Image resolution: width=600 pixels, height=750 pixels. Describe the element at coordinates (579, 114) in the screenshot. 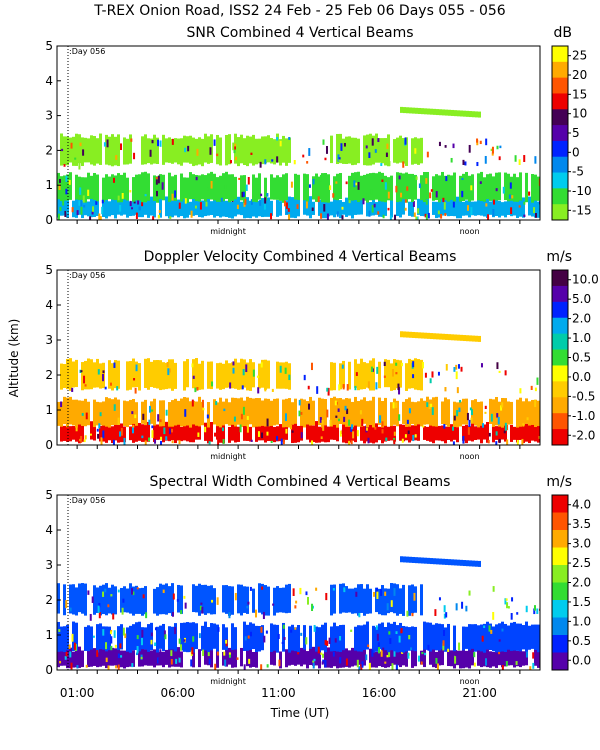

I see `colorbar-tick-label: 10` at that location.